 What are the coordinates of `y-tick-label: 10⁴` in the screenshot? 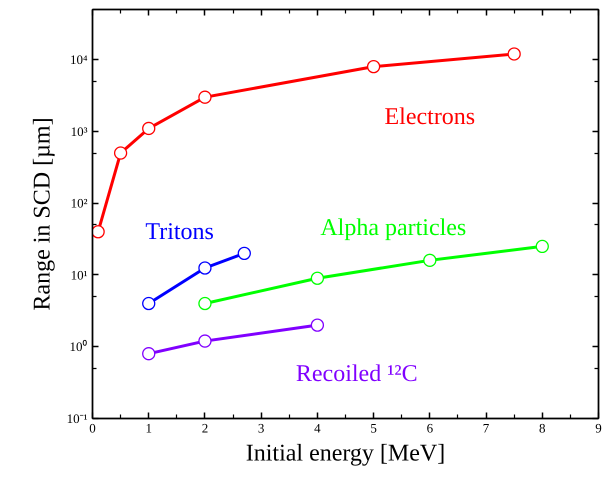 It's located at (79, 60).